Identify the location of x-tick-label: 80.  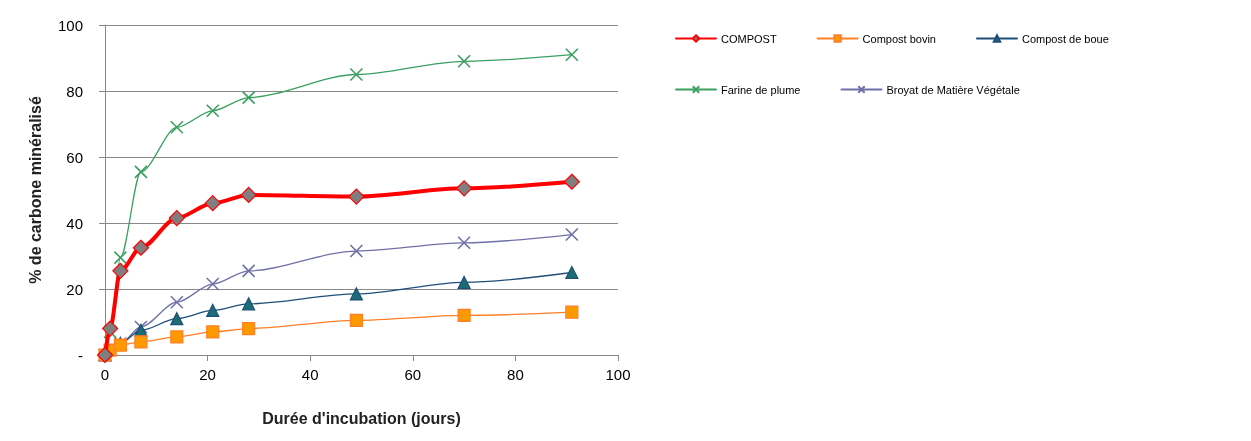
(515, 374).